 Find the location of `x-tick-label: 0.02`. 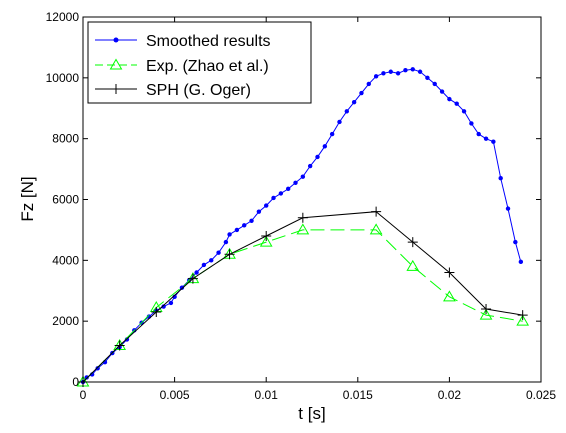

x-tick-label: 0.02 is located at coordinates (450, 395).